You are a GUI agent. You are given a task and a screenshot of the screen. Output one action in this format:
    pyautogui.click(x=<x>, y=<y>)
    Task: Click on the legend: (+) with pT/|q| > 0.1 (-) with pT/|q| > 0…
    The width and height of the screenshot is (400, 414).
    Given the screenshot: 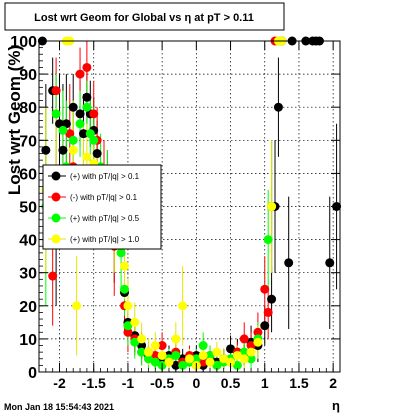 What is the action you would take?
    pyautogui.click(x=102, y=207)
    